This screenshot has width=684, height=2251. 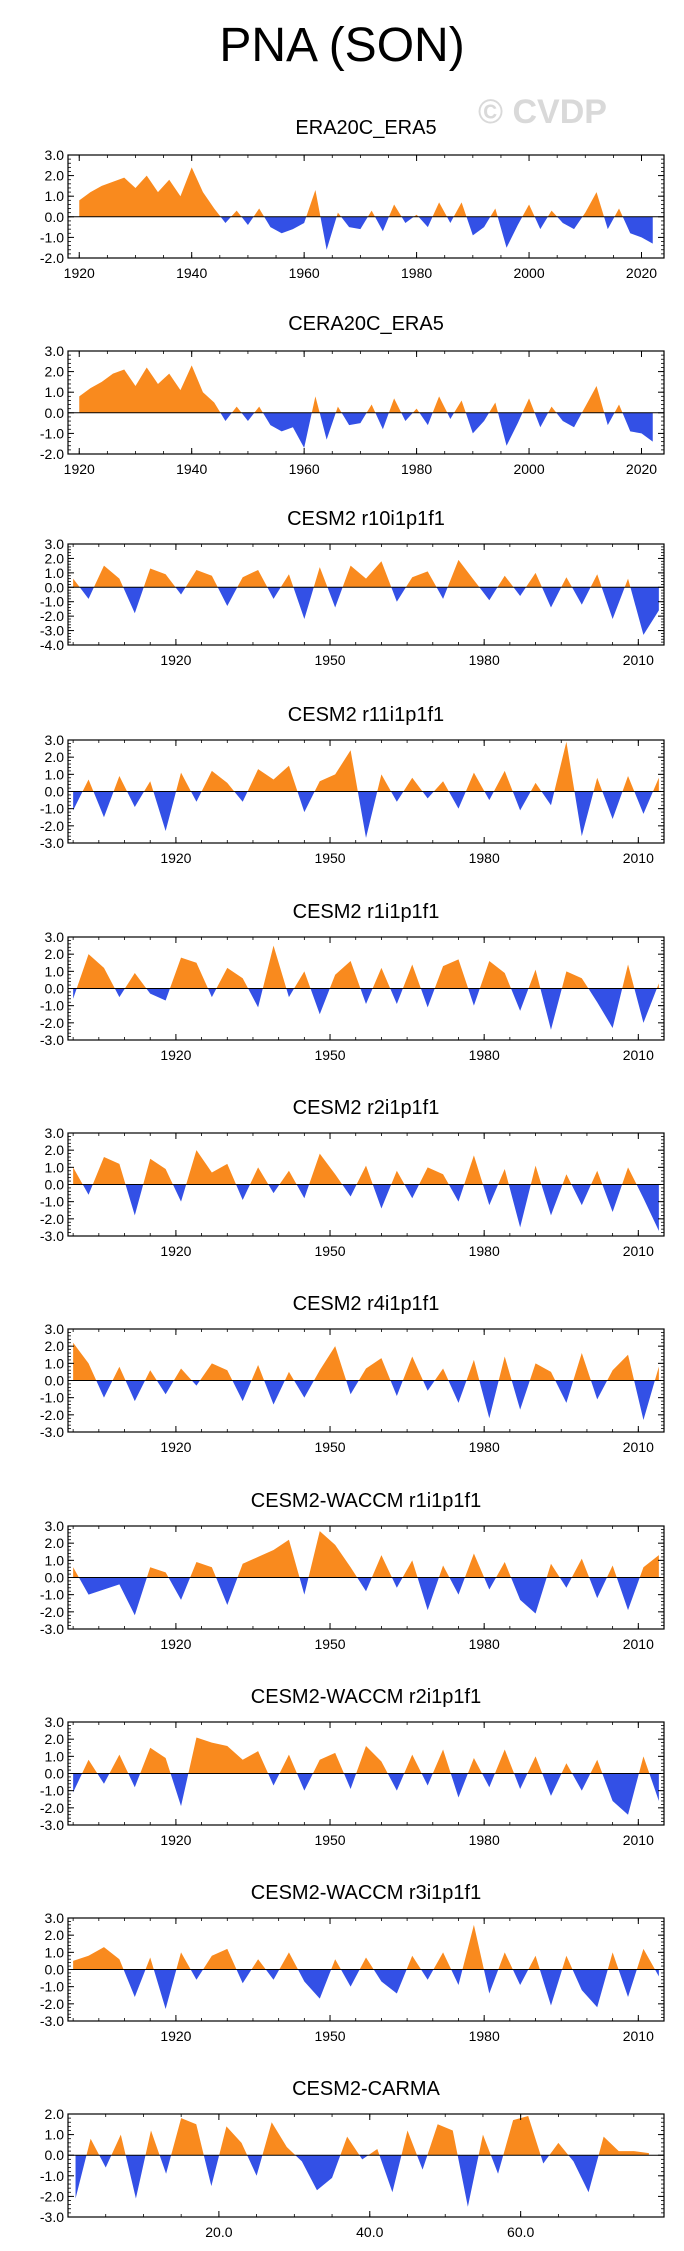 I want to click on y-tick-label: -4.0, so click(x=52, y=645).